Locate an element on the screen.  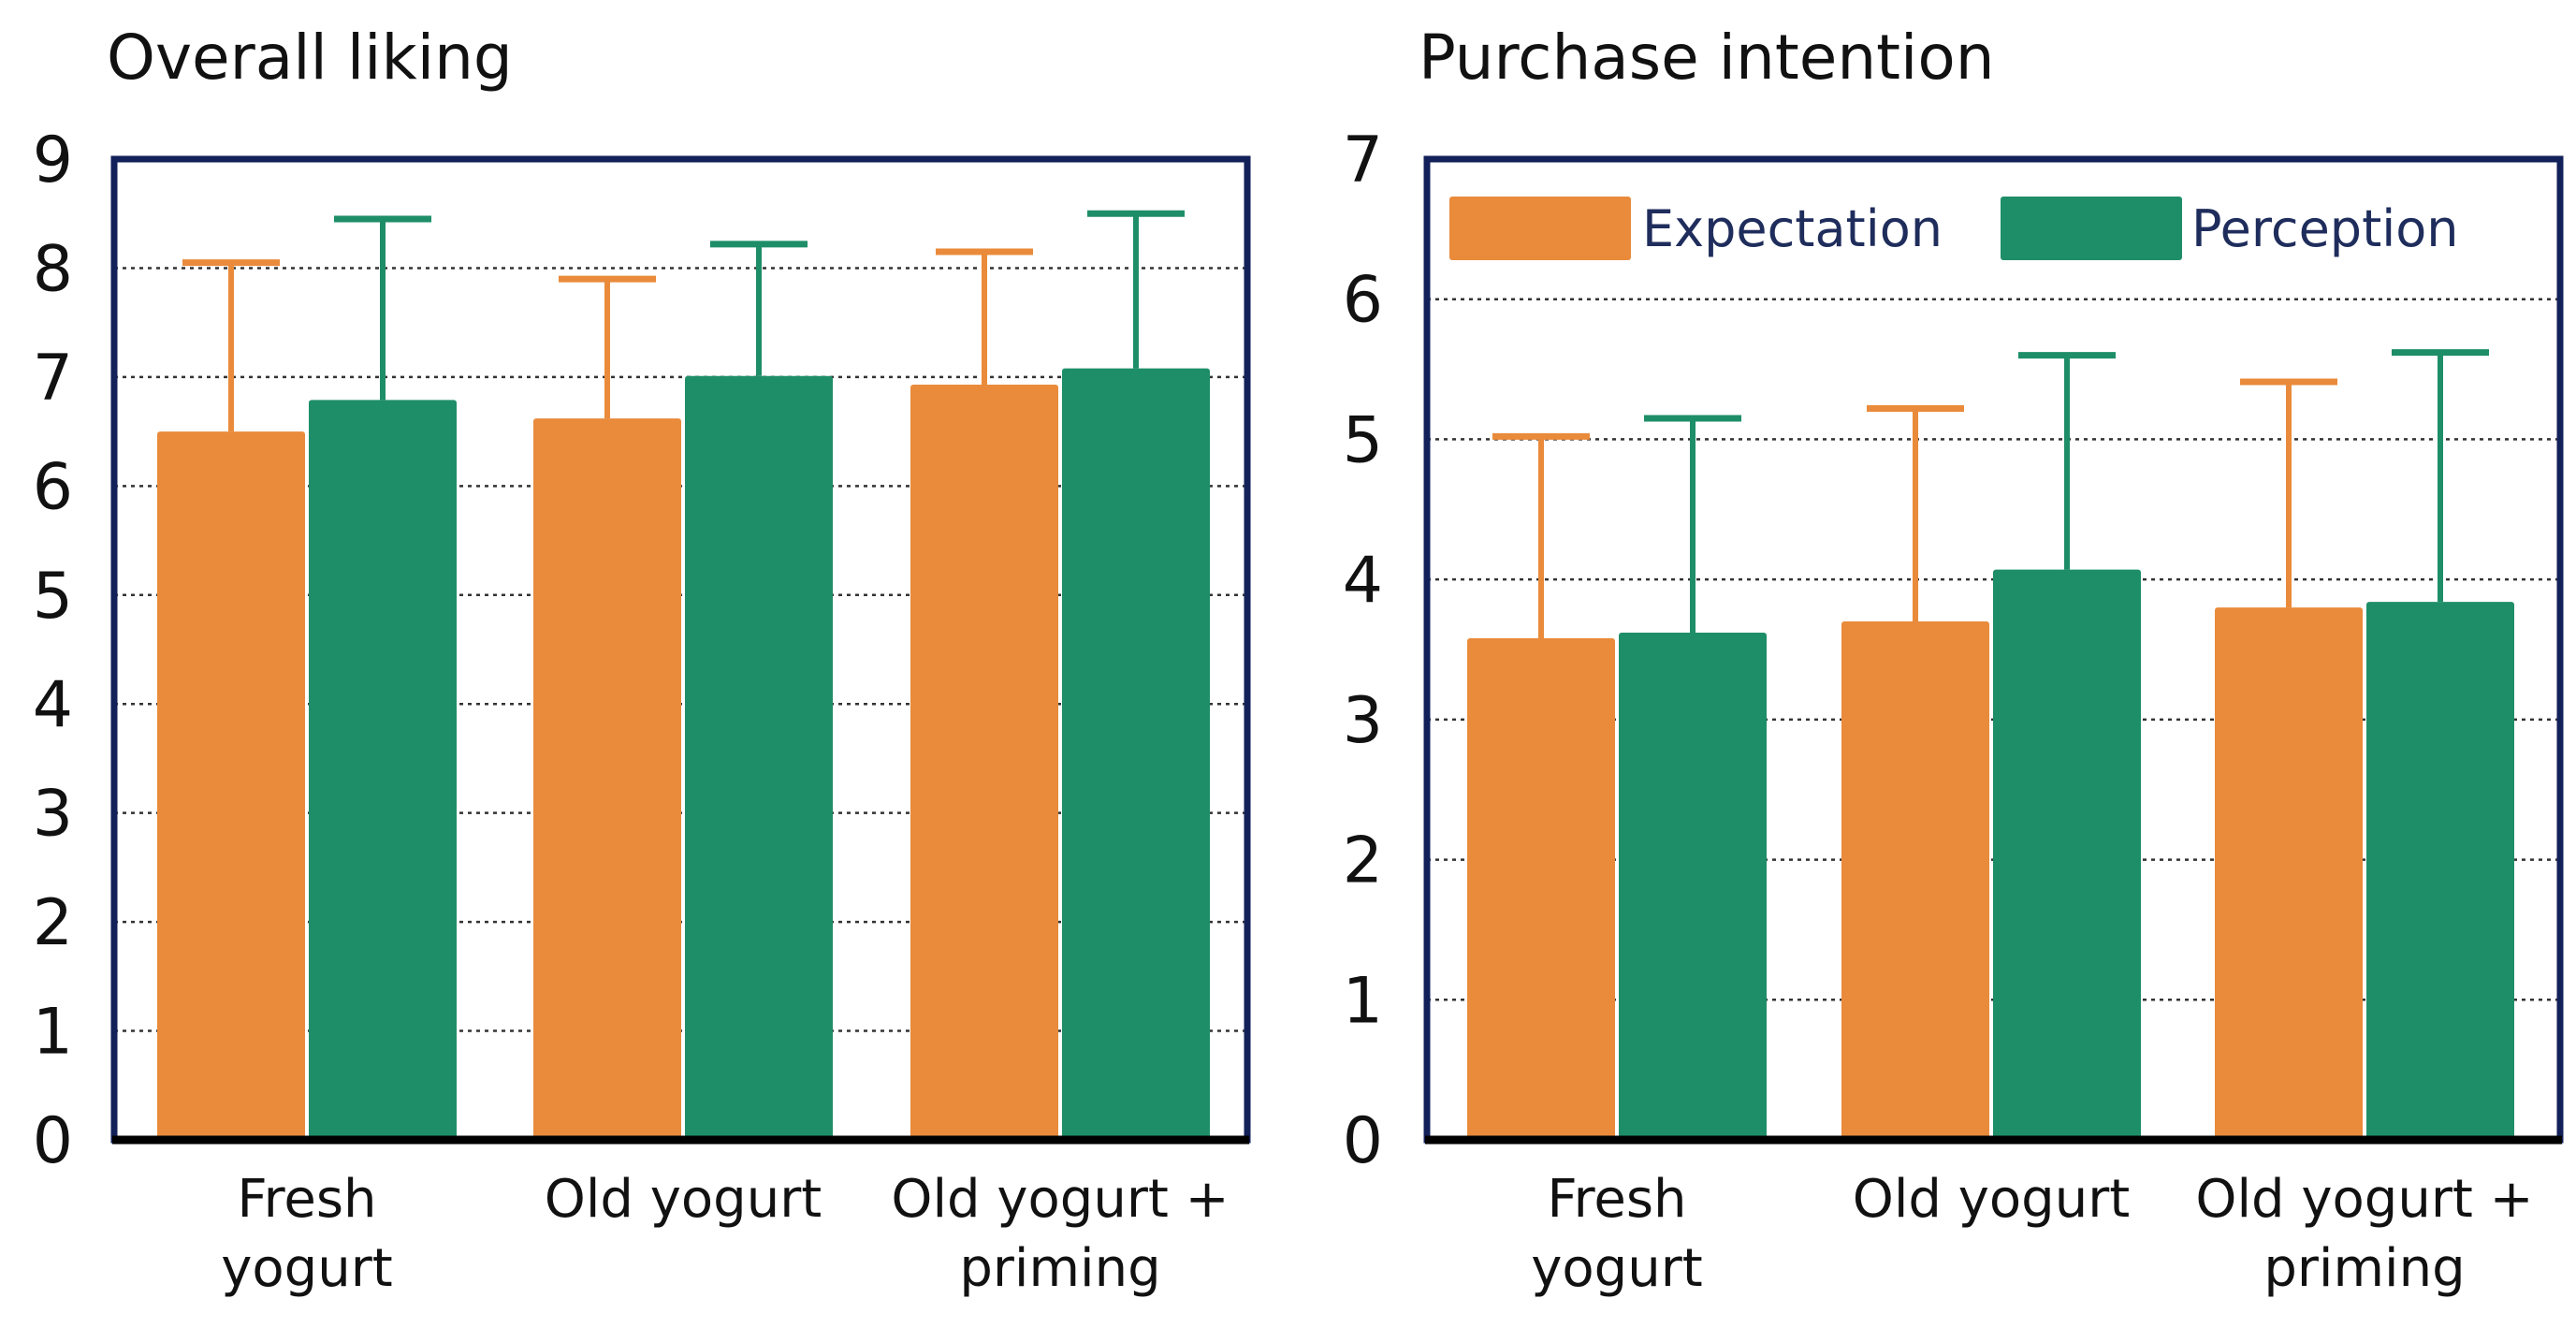
y-tick-label: 9 is located at coordinates (53, 160).